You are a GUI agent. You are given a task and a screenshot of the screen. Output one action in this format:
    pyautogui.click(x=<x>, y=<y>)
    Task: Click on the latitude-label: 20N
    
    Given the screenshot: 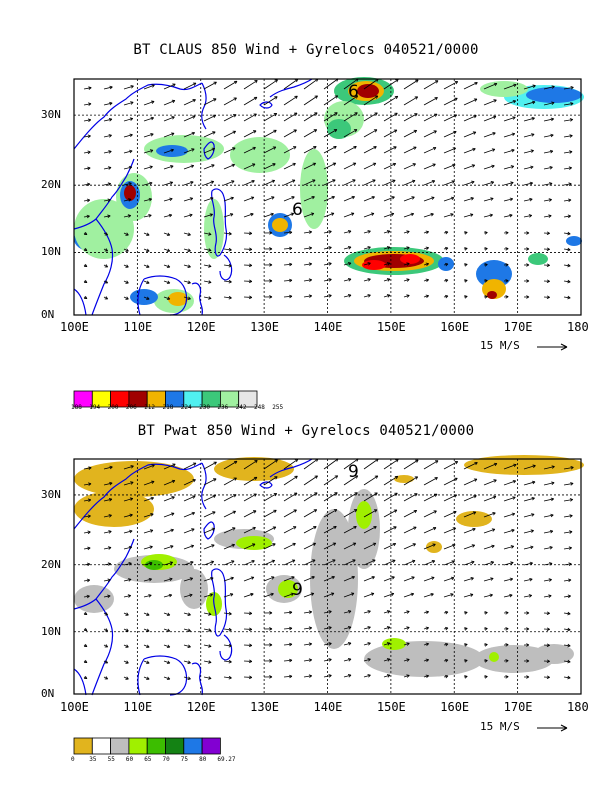 What is the action you would take?
    pyautogui.click(x=51, y=185)
    